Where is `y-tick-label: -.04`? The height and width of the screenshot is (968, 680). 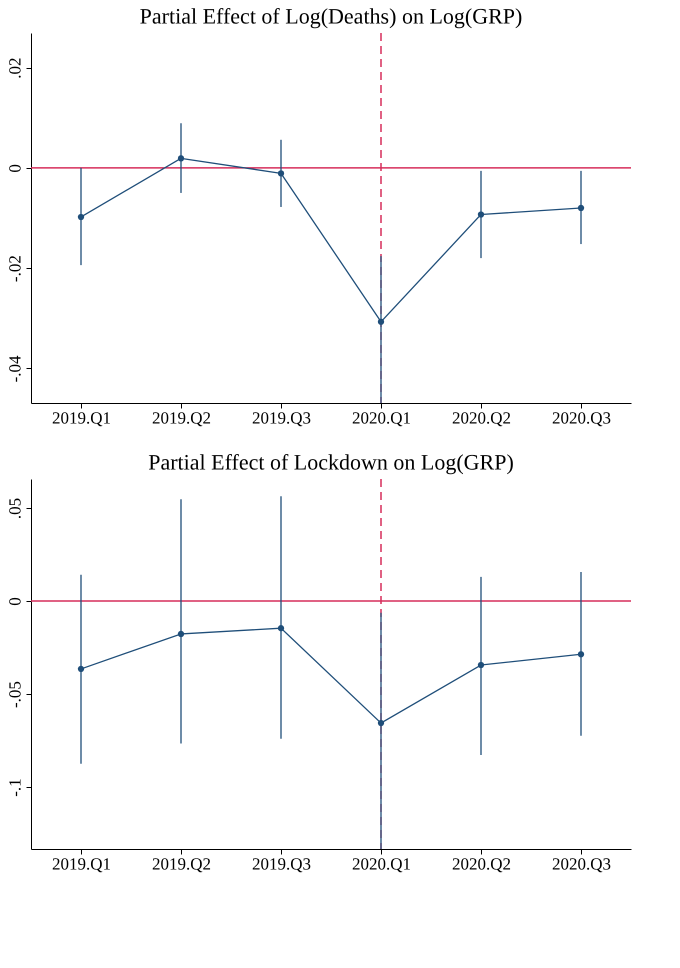
y-tick-label: -.04 is located at coordinates (15, 368).